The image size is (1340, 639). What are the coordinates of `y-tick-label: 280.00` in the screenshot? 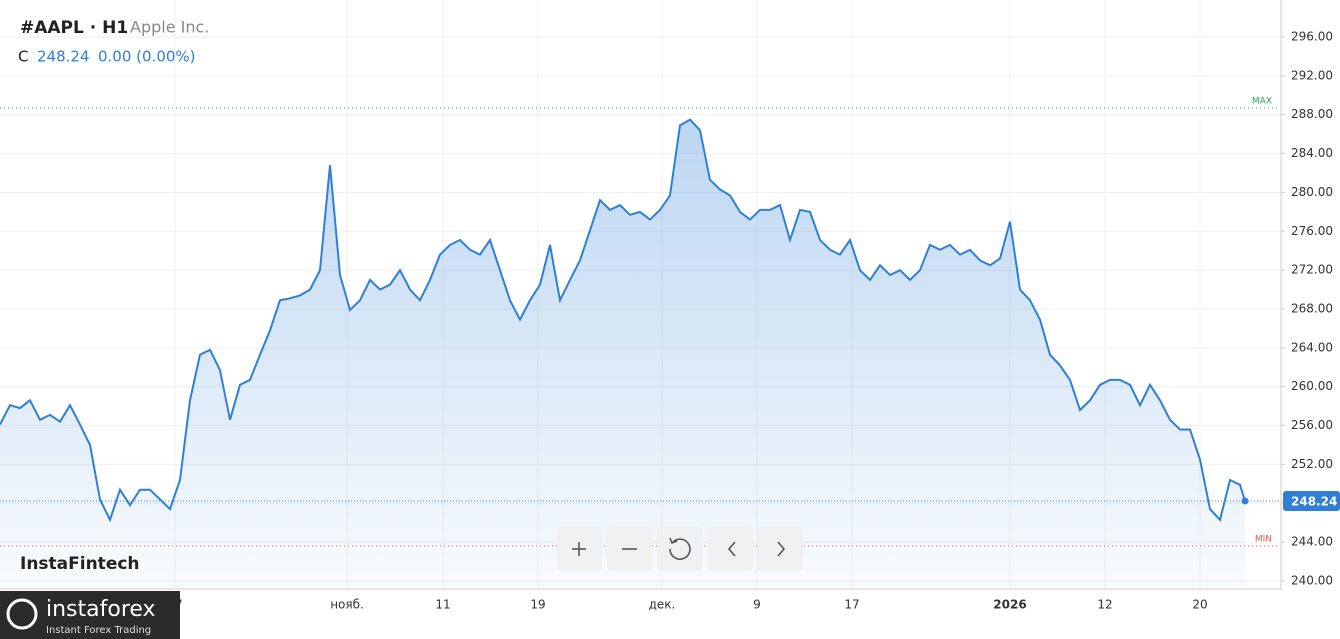 It's located at (1312, 192).